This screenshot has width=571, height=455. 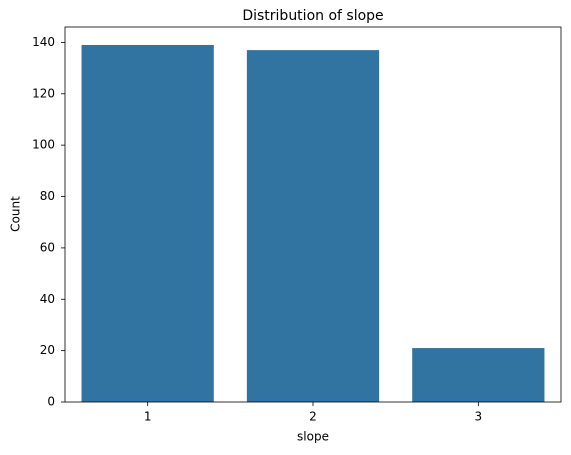 I want to click on y-tick-label: 120, so click(x=43, y=93).